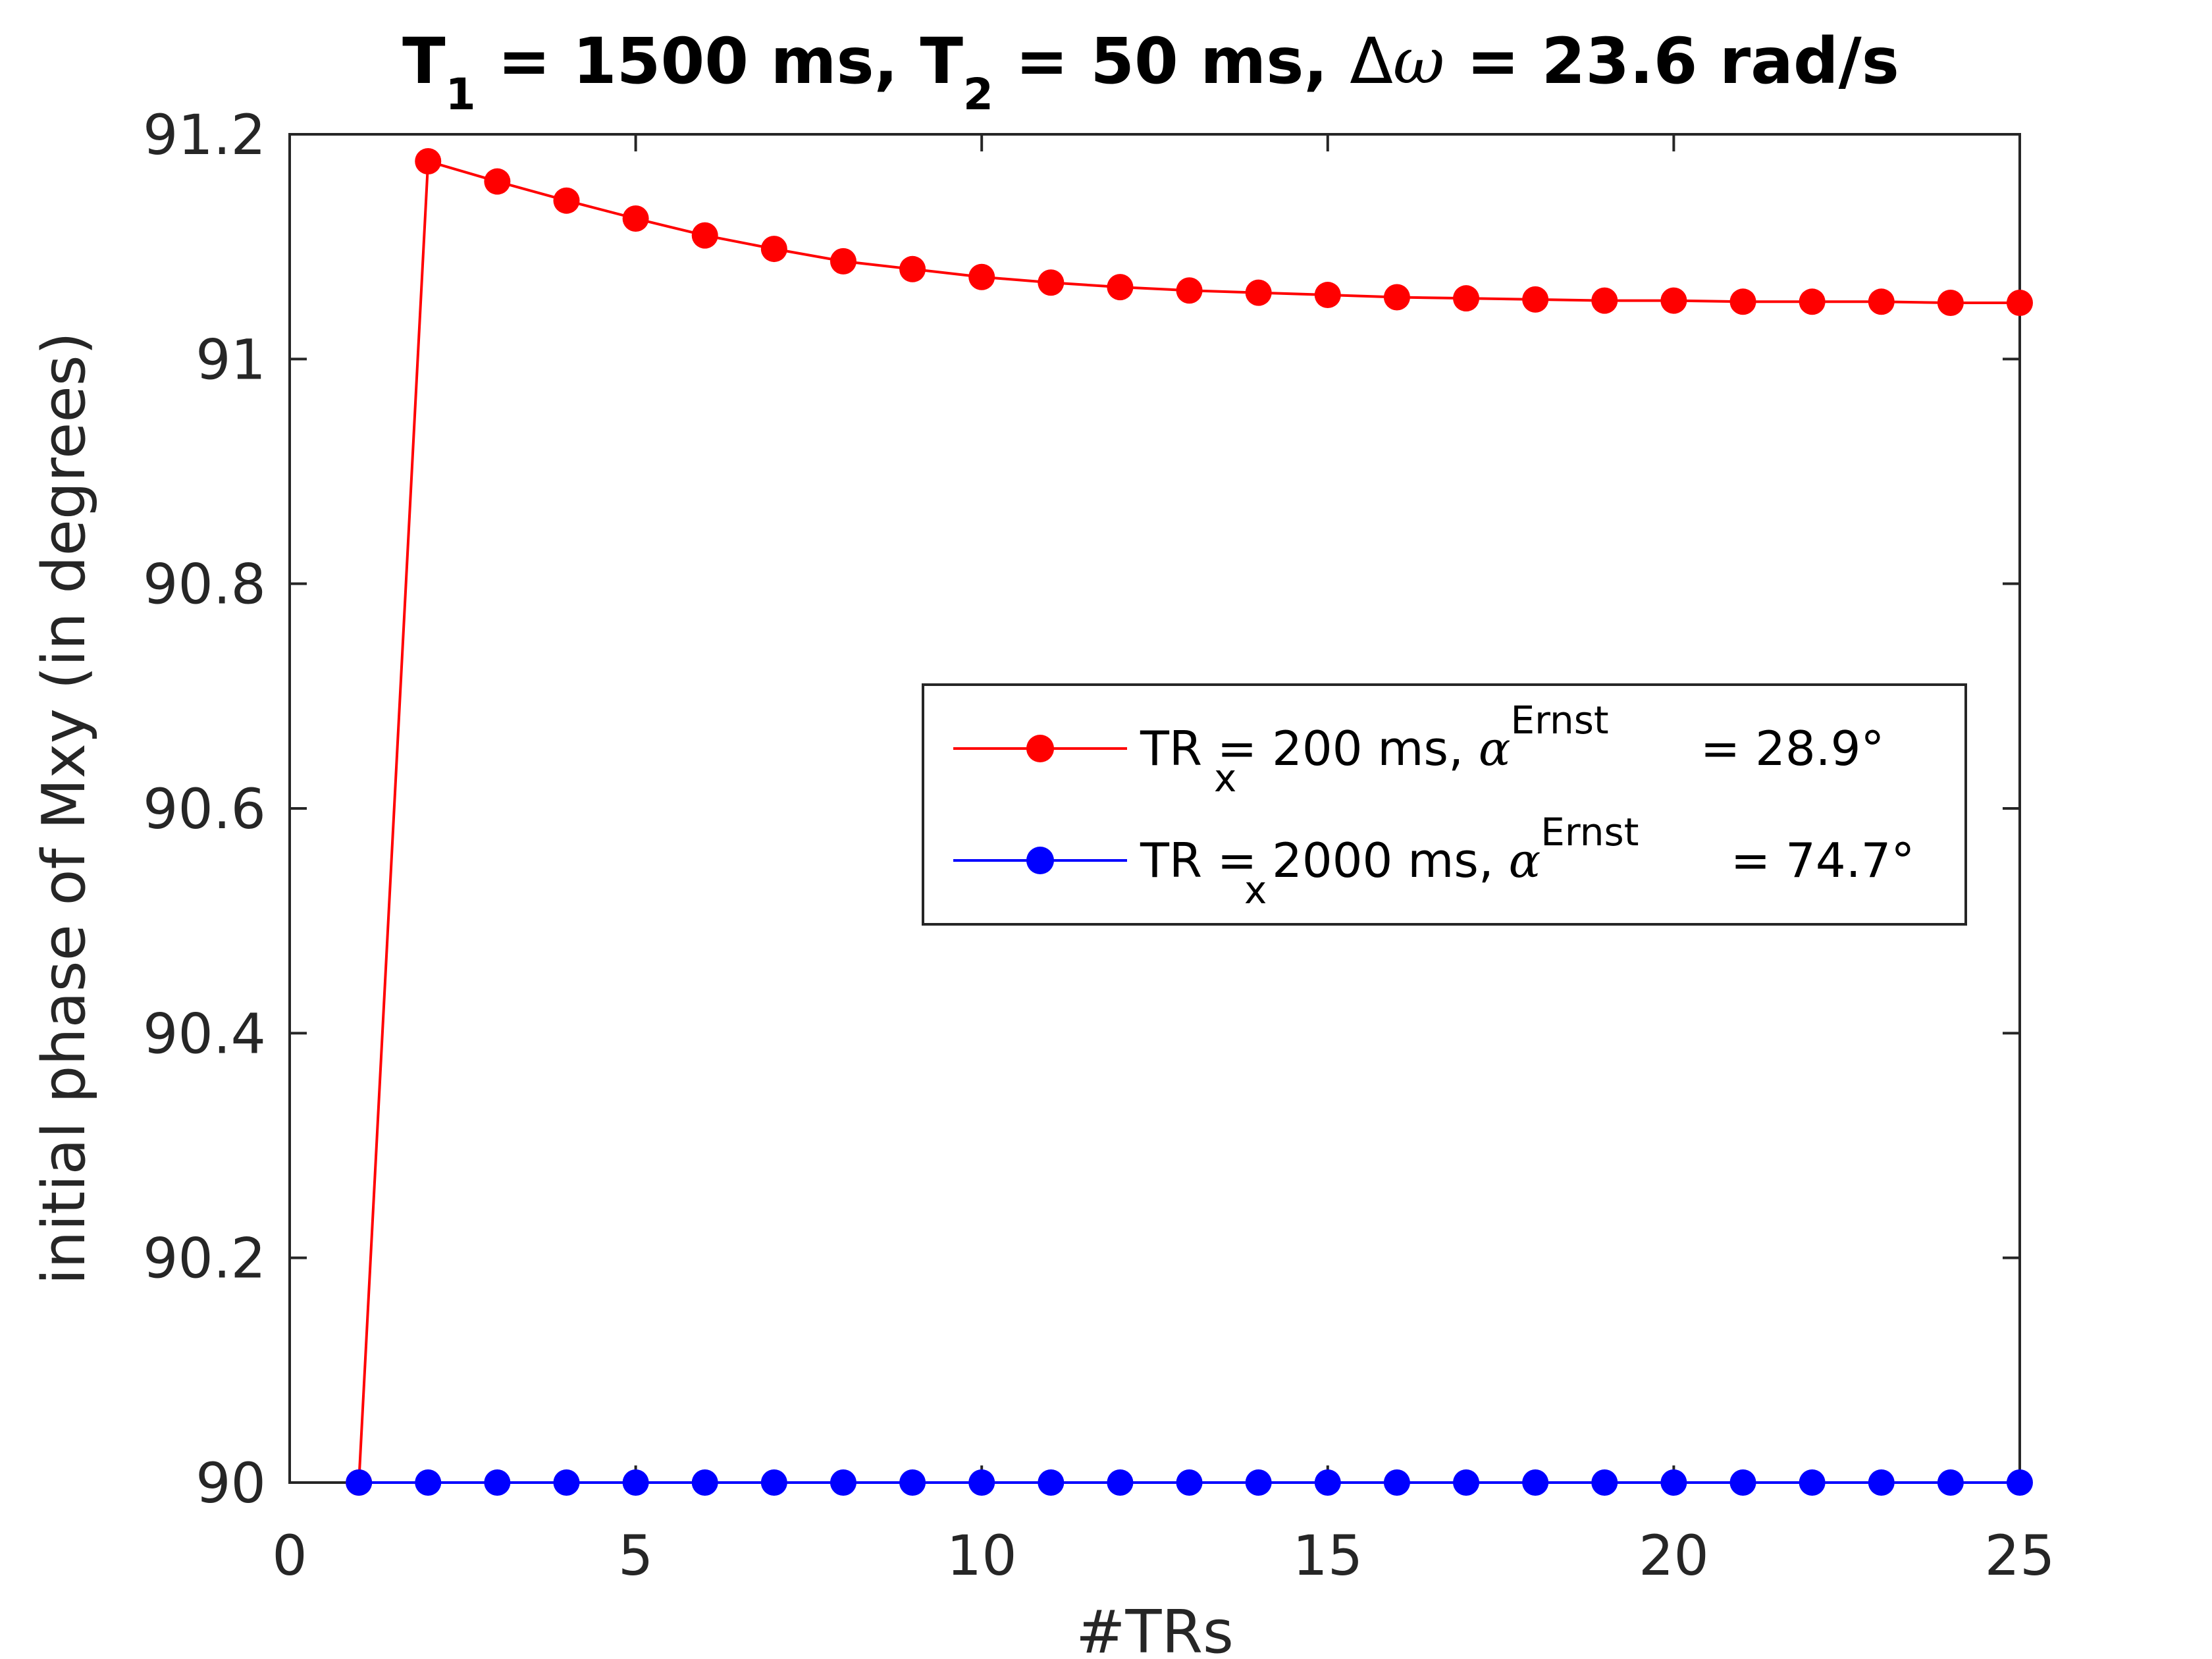  I want to click on title-omega: ω, so click(1418, 61).